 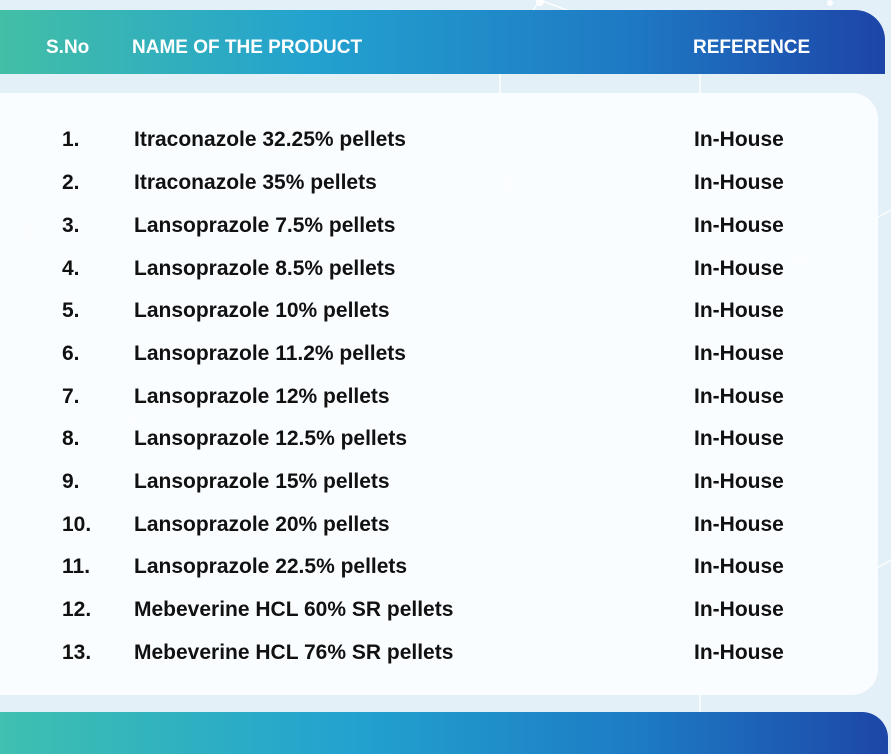 I want to click on row-product-name: Itraconazole 35% pellets, so click(x=255, y=182).